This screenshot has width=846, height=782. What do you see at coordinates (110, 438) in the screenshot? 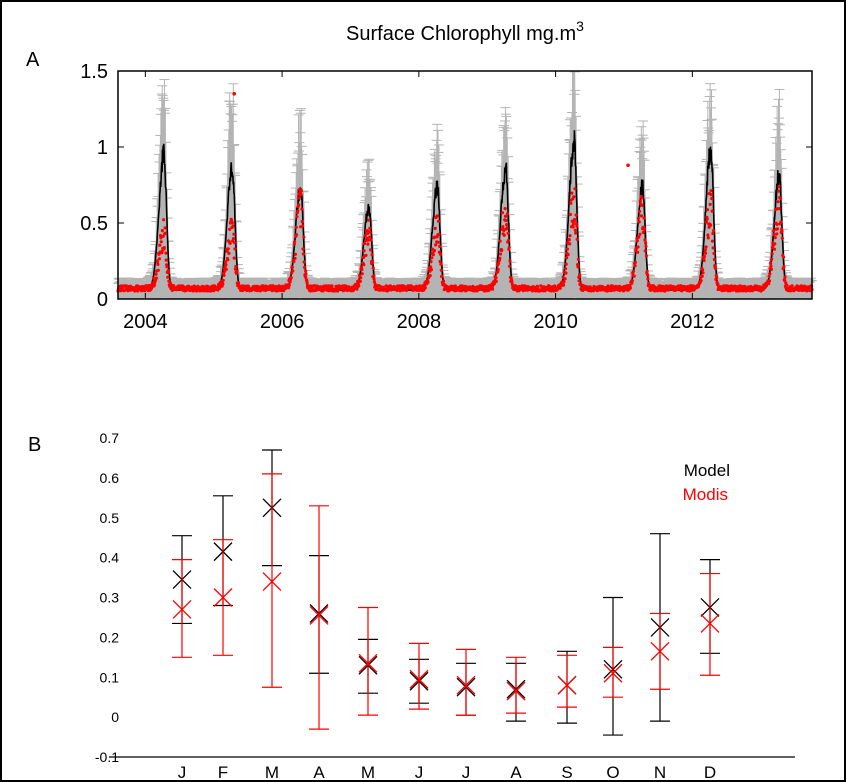
I see `y-tick-label: 0.7` at bounding box center [110, 438].